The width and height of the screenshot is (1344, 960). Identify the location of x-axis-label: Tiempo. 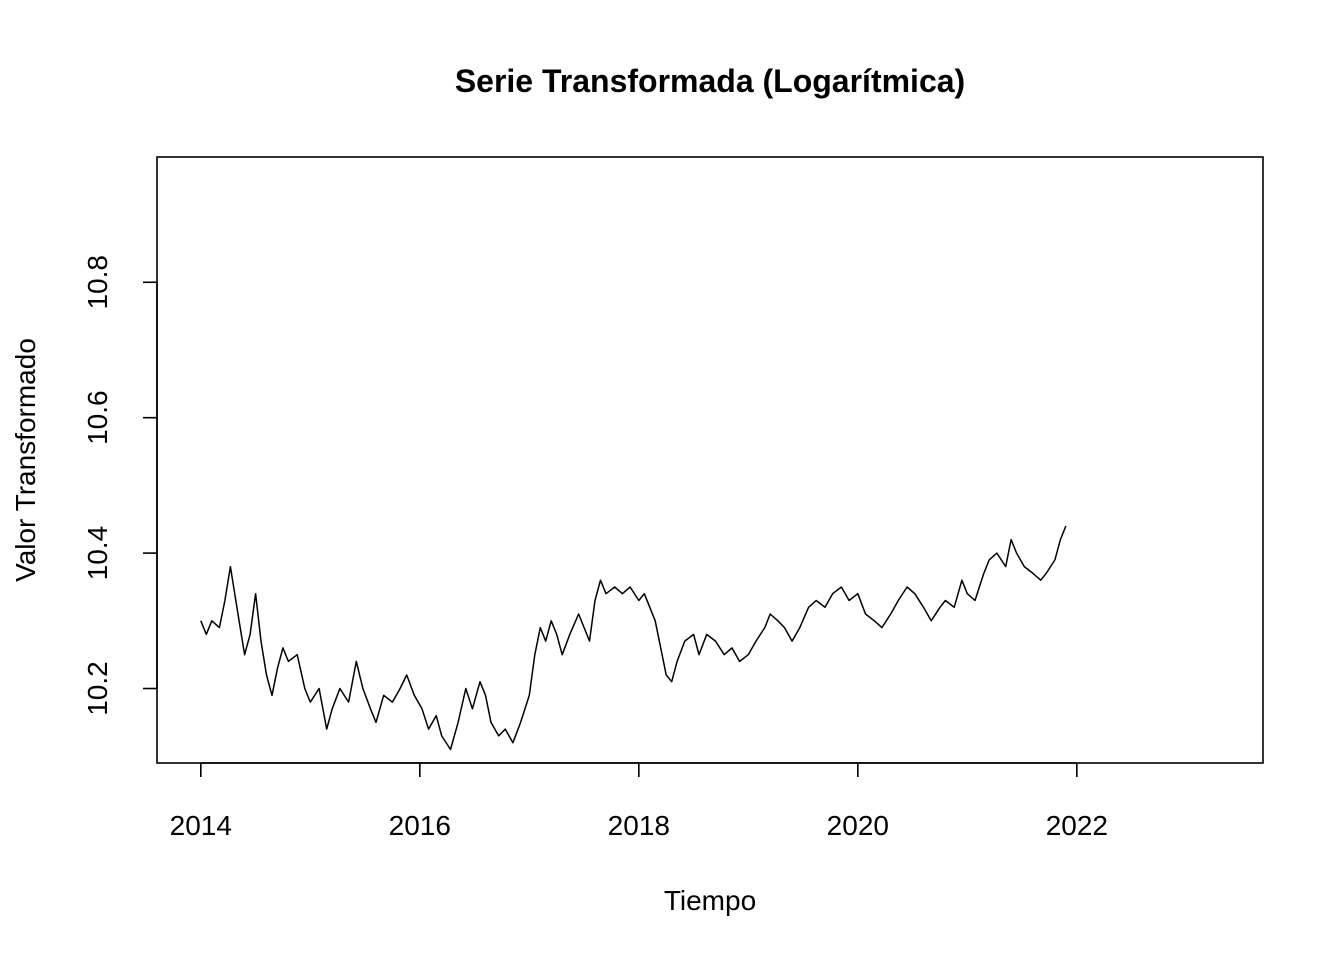
(710, 900).